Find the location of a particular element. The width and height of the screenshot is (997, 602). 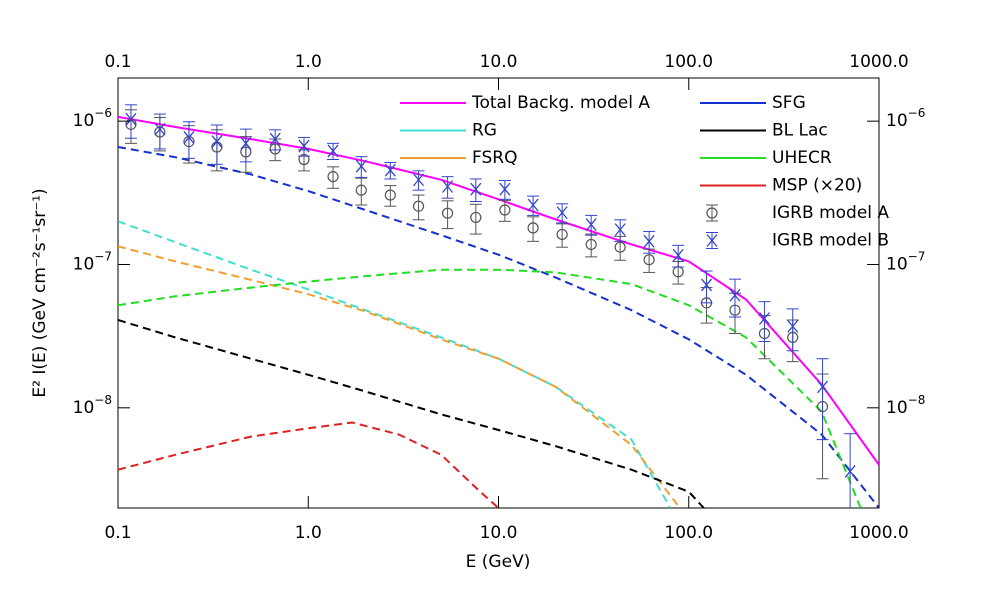

y-axis-label: E² I(E) (GeV cm⁻²s⁻¹sr⁻¹) is located at coordinates (40, 292).